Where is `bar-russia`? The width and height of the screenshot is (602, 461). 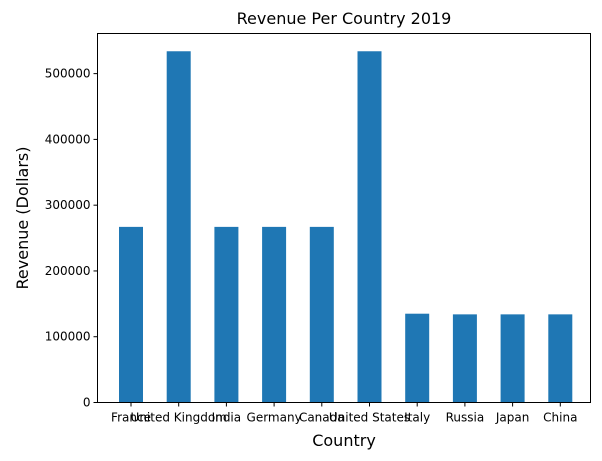 bar-russia is located at coordinates (464, 358).